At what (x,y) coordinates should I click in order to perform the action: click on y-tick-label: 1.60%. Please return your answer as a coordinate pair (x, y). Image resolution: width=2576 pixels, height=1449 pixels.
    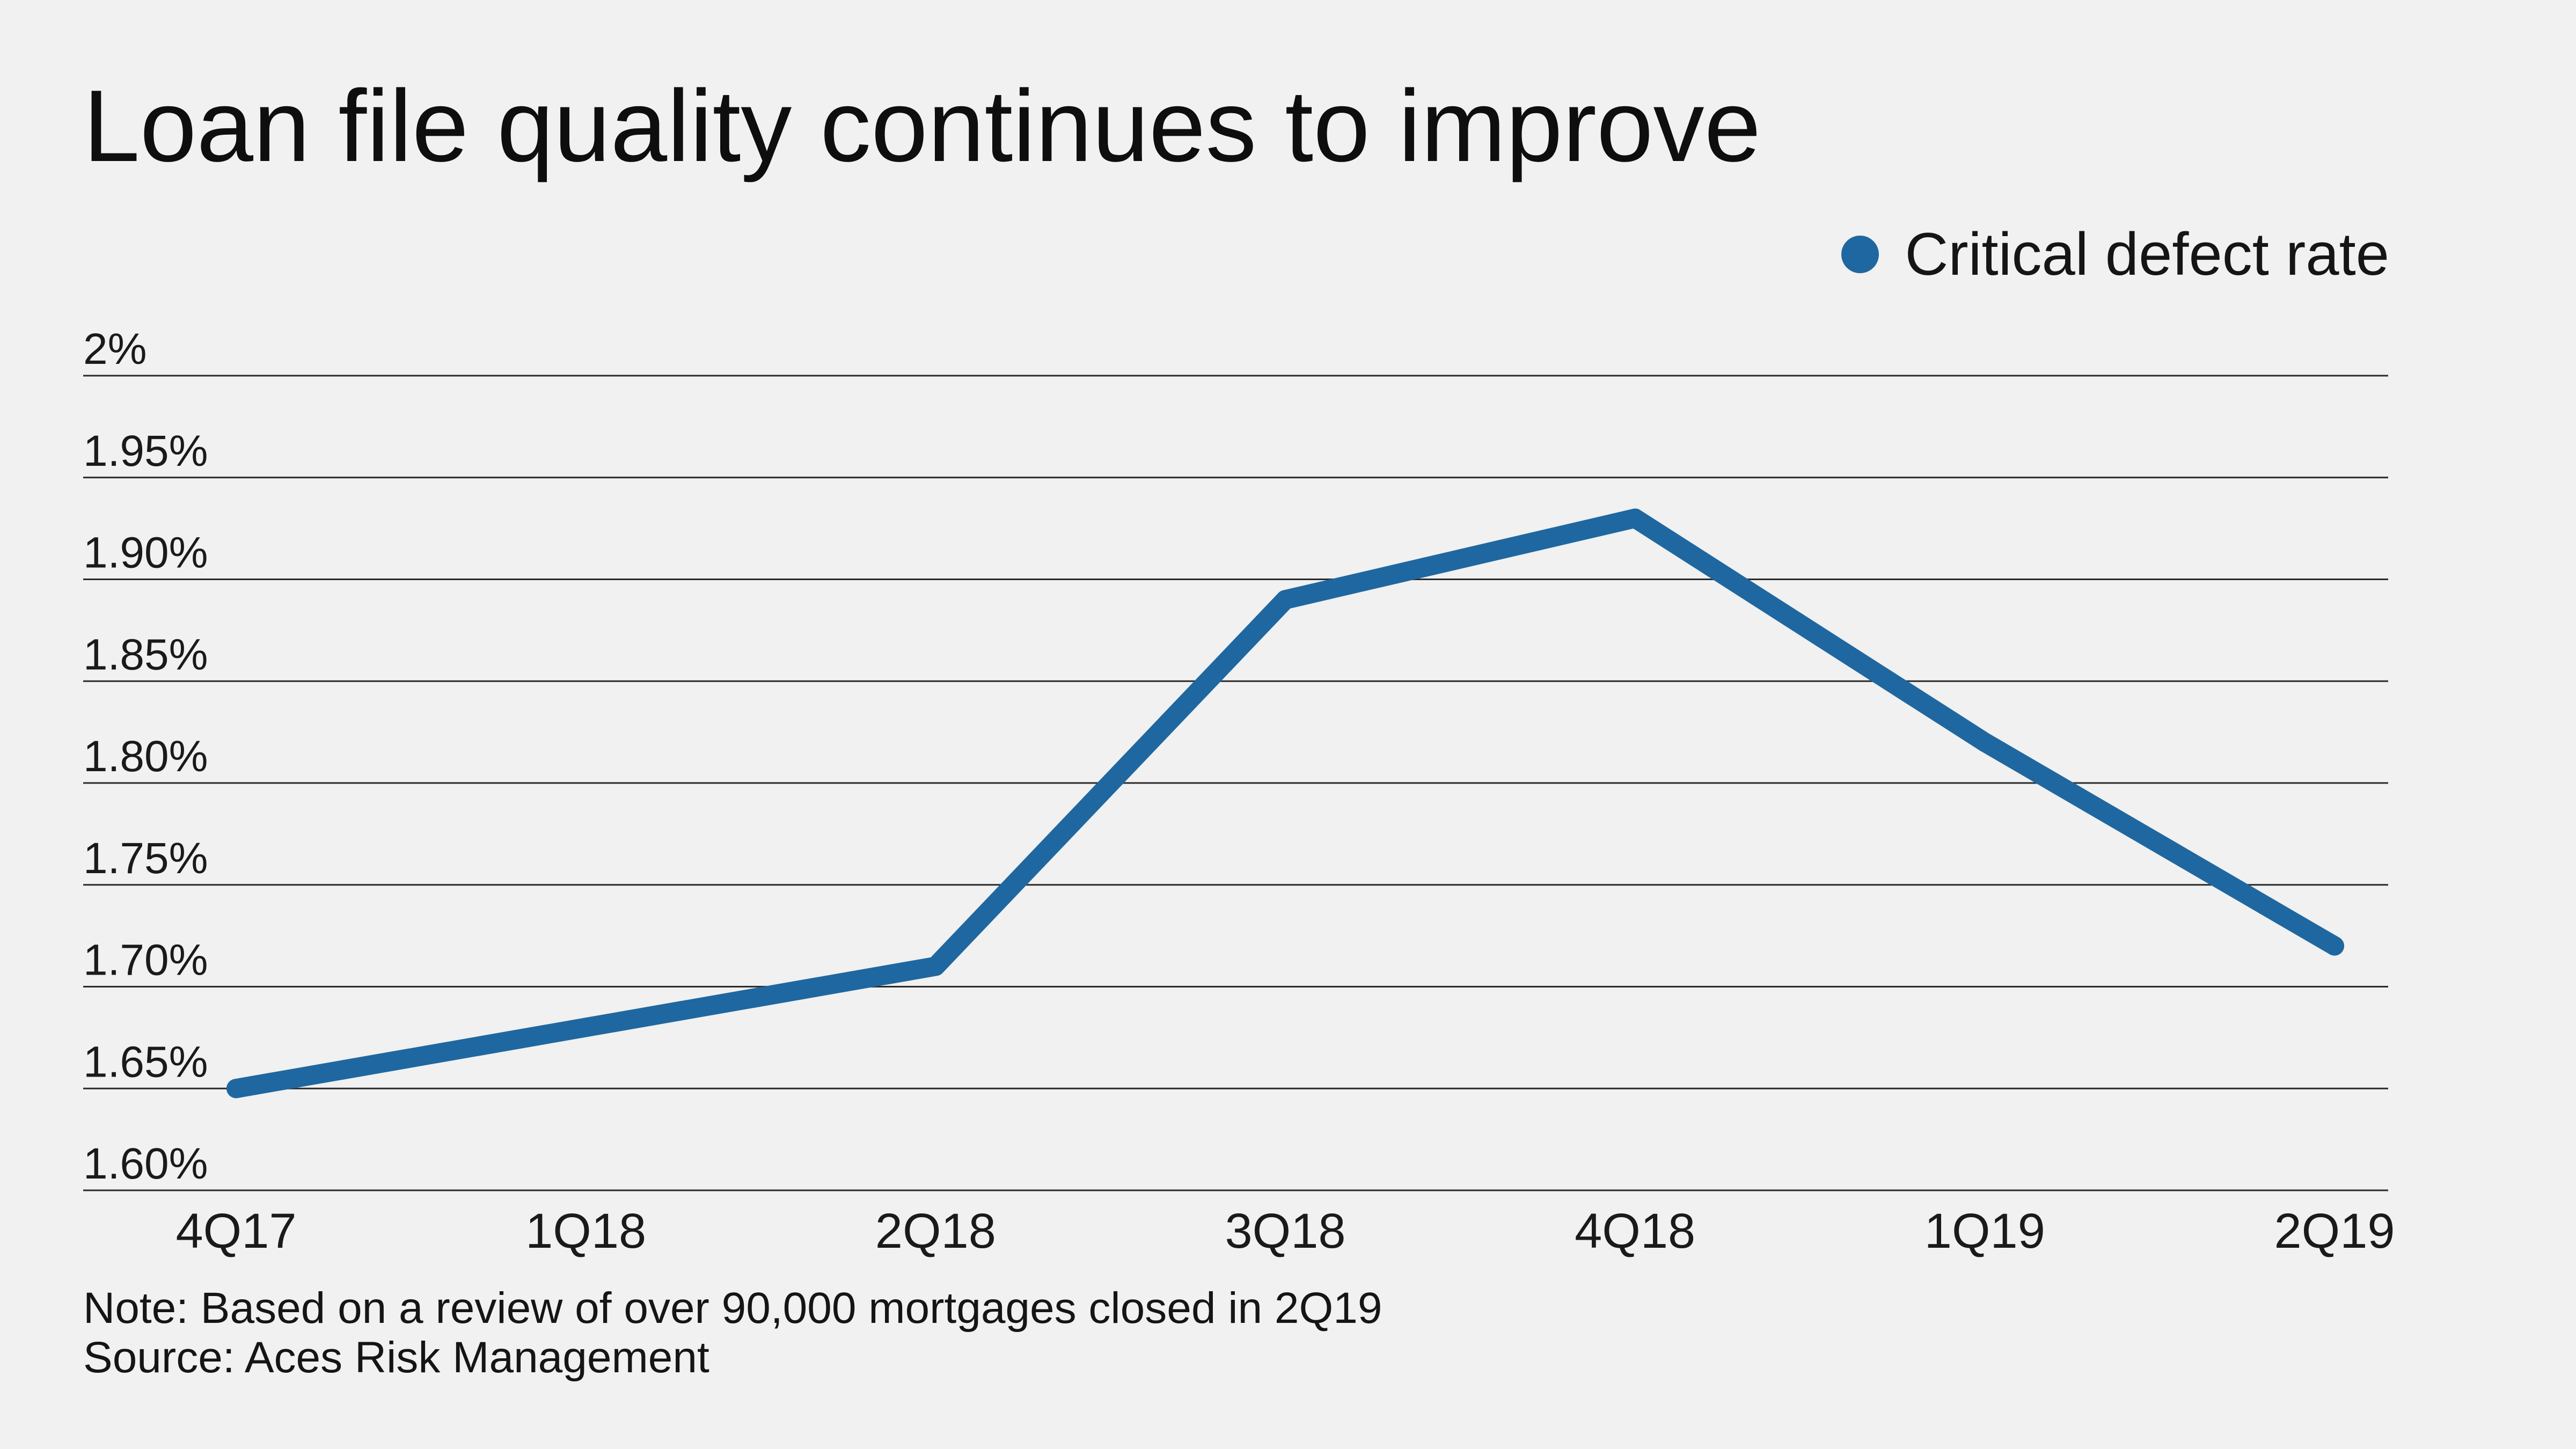
    Looking at the image, I should click on (145, 1163).